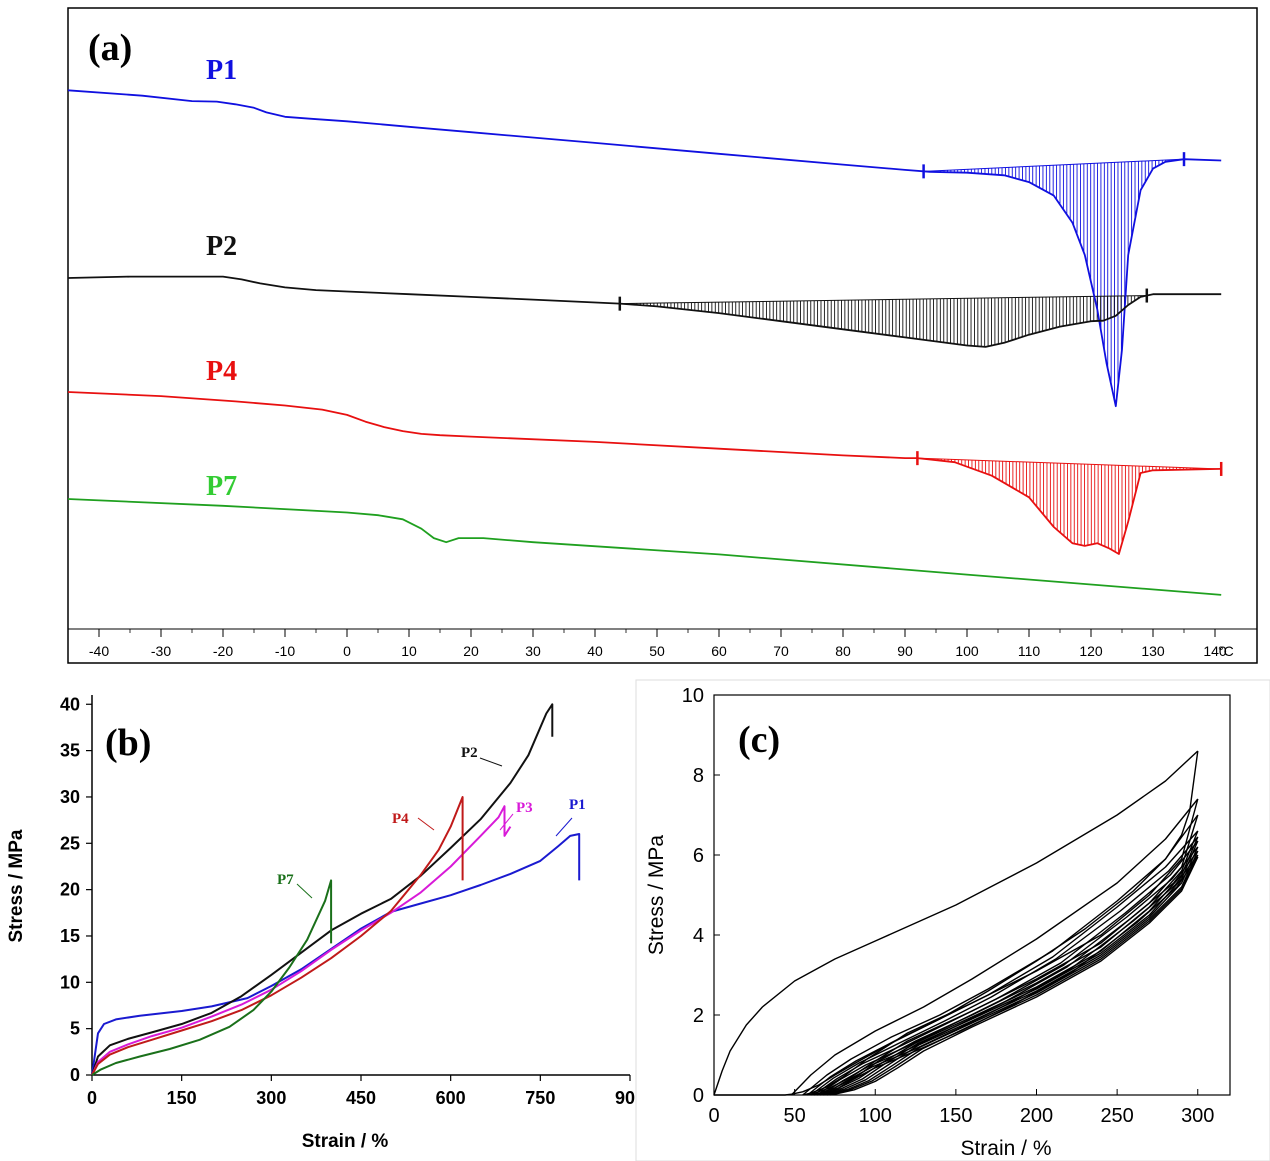 The height and width of the screenshot is (1161, 1270). What do you see at coordinates (1226, 651) in the screenshot?
I see `panel-a-unit: °C` at bounding box center [1226, 651].